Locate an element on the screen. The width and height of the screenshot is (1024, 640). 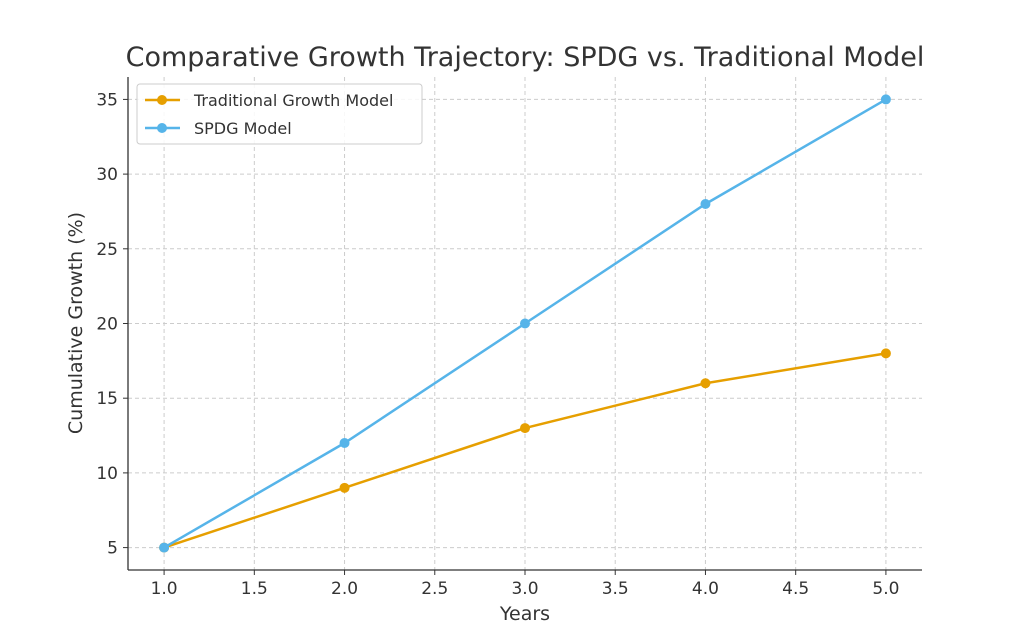
legend: Traditional Growth Model SPDG Model is located at coordinates (279, 114).